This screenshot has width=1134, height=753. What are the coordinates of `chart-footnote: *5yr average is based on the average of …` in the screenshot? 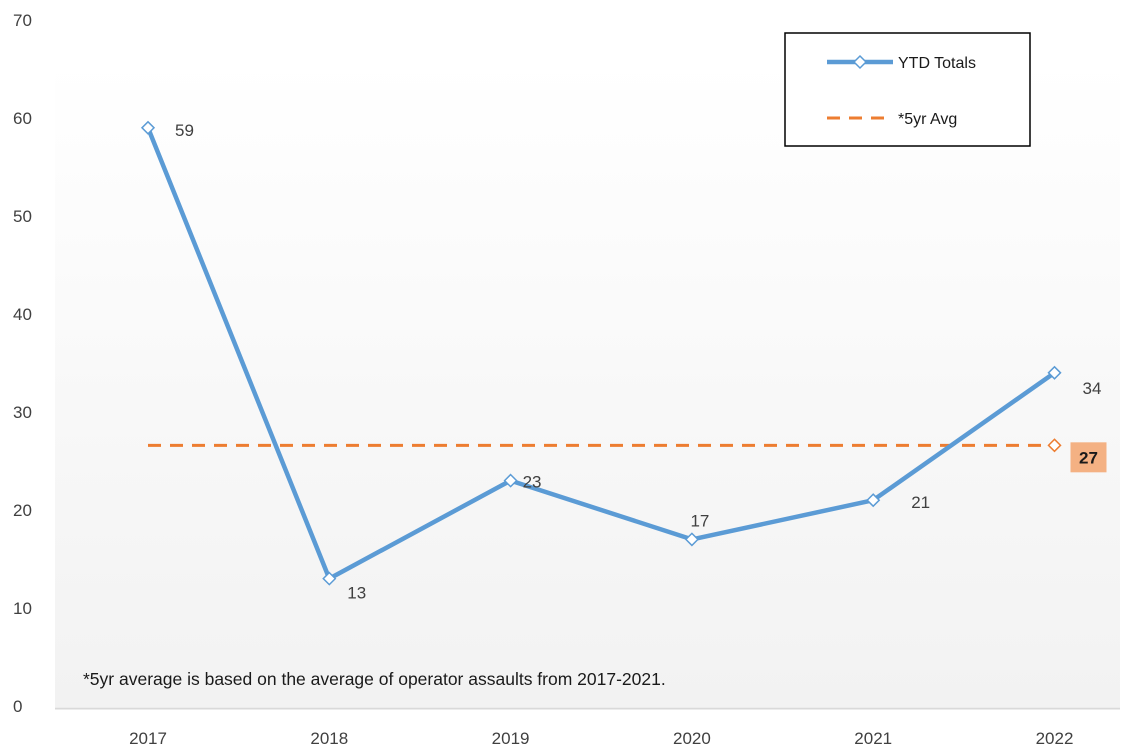 It's located at (374, 679).